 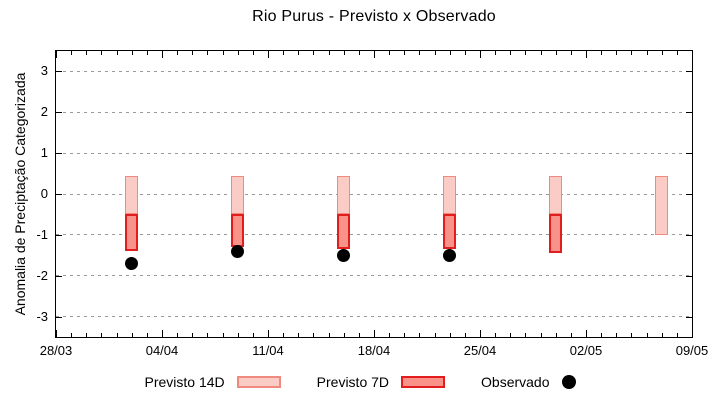 What do you see at coordinates (374, 16) in the screenshot?
I see `chart-title: Rio Purus - Previsto x Observado` at bounding box center [374, 16].